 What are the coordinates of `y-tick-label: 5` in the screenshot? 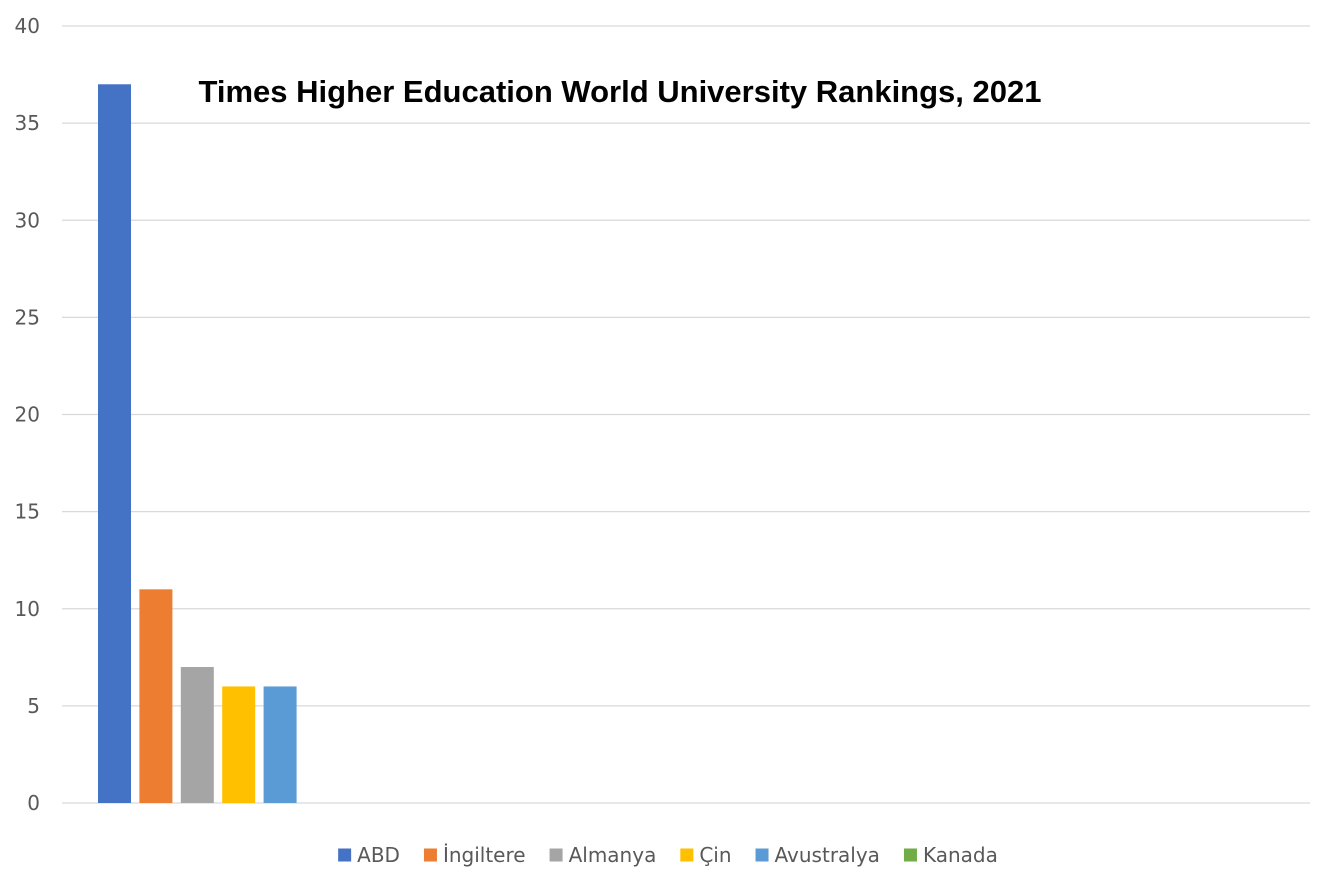 It's located at (33, 706).